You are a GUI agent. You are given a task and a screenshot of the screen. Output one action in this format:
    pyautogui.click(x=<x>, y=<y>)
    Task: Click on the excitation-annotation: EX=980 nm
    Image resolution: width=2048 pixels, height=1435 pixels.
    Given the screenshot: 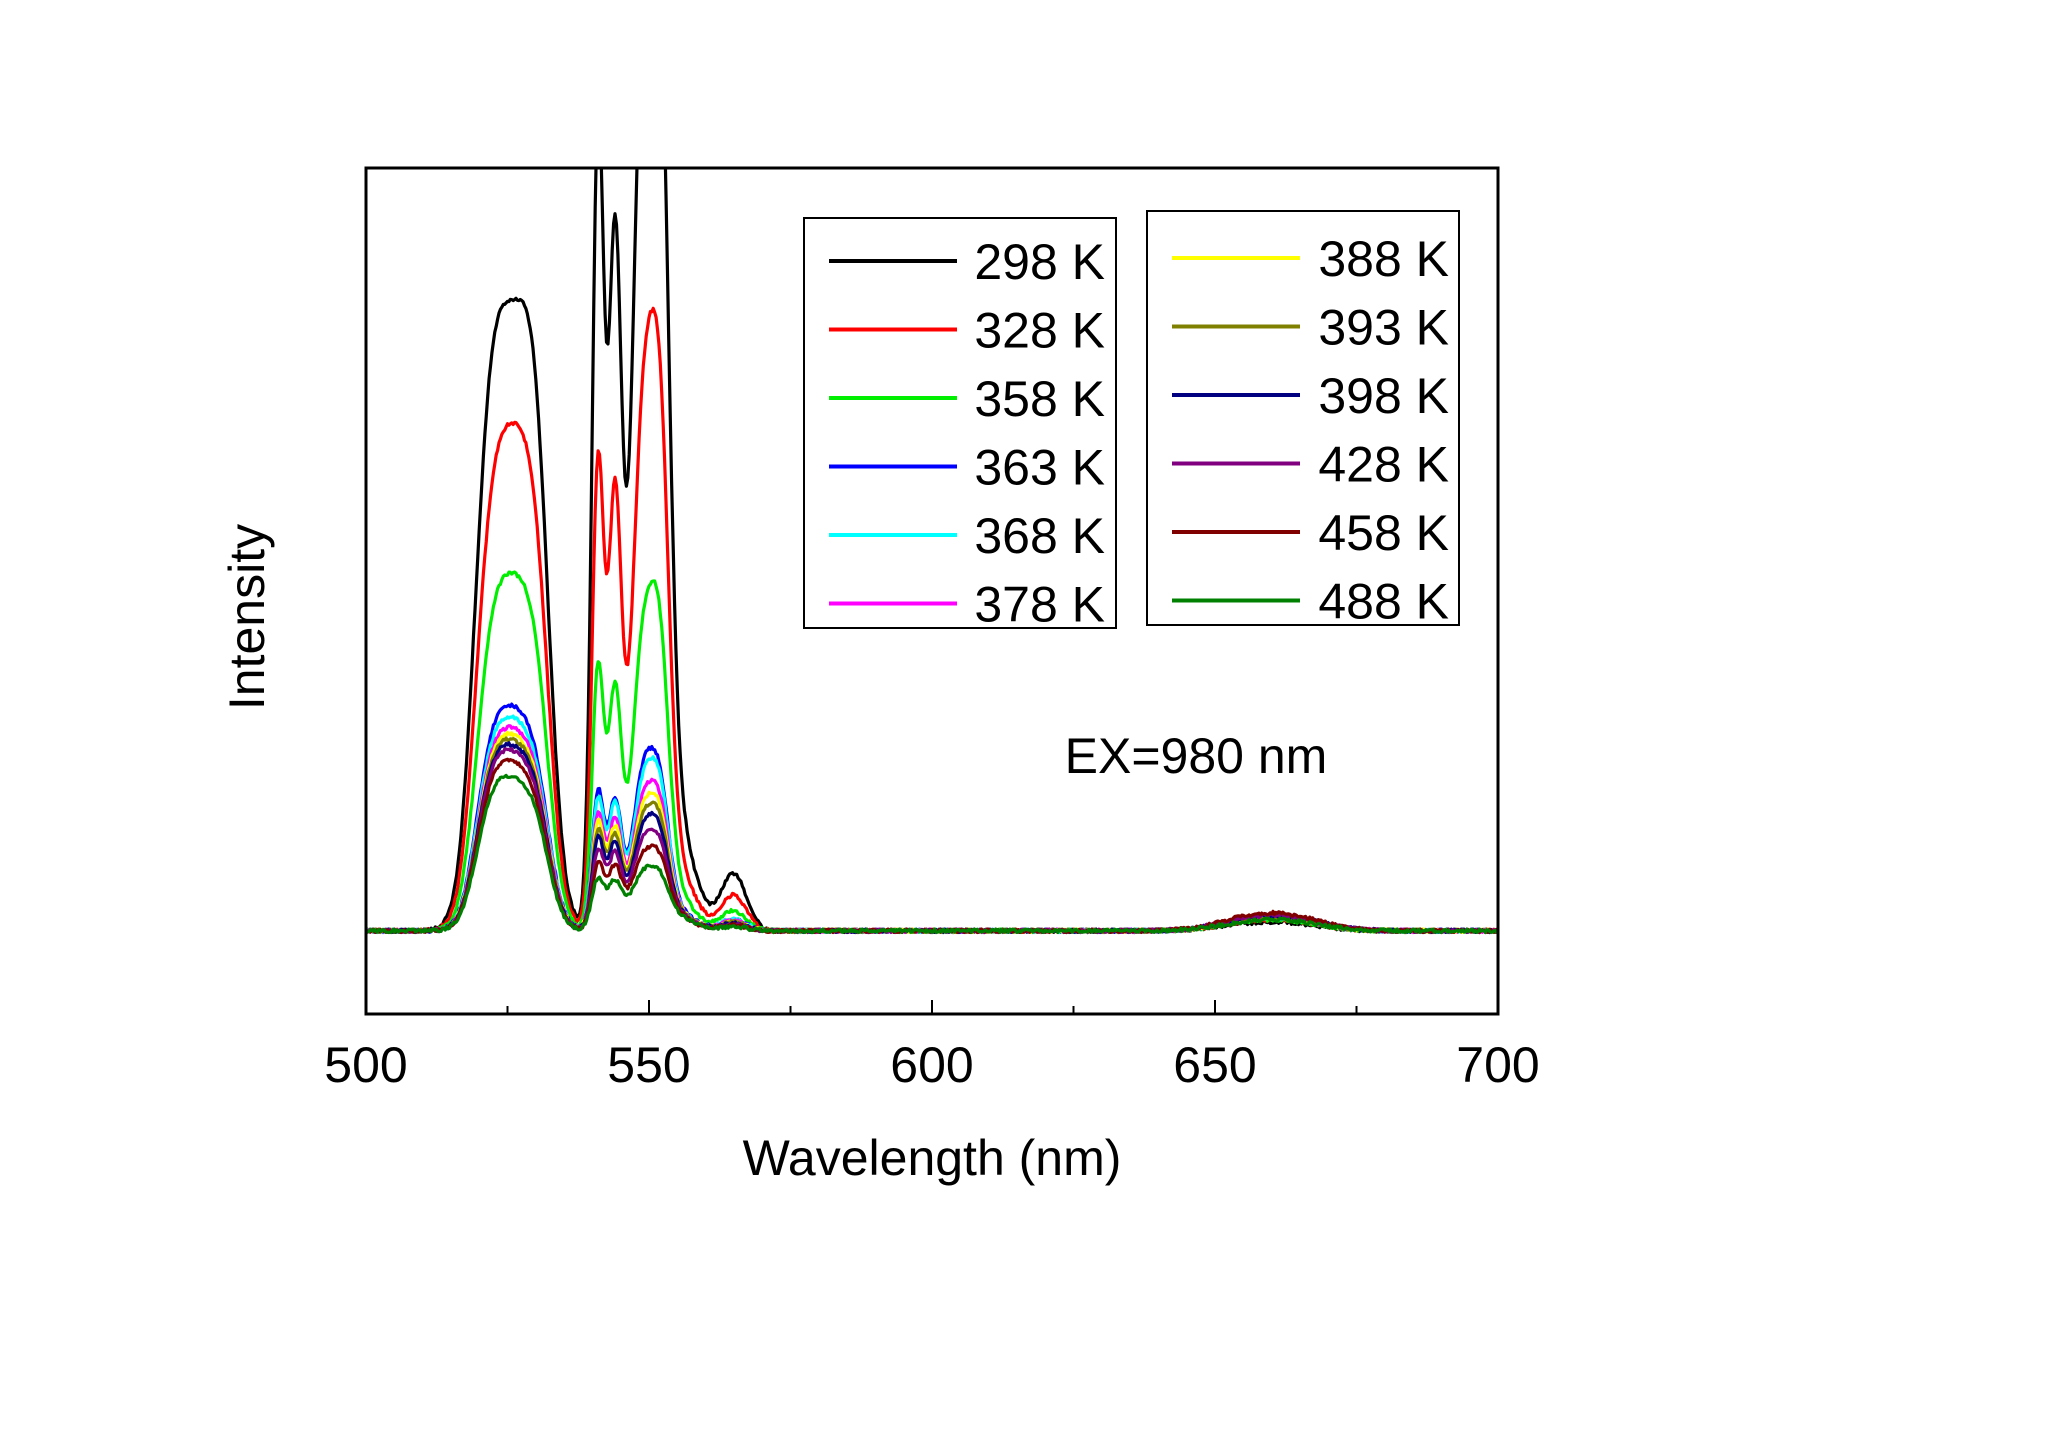 What is the action you would take?
    pyautogui.click(x=1196, y=756)
    